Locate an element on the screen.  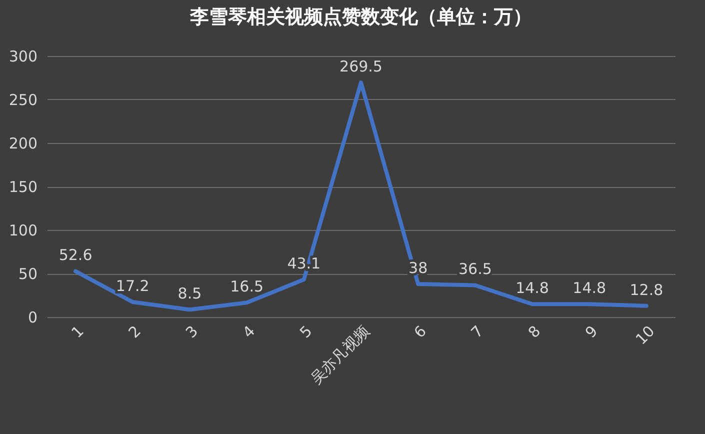
data-label: 52.6 is located at coordinates (75, 255).